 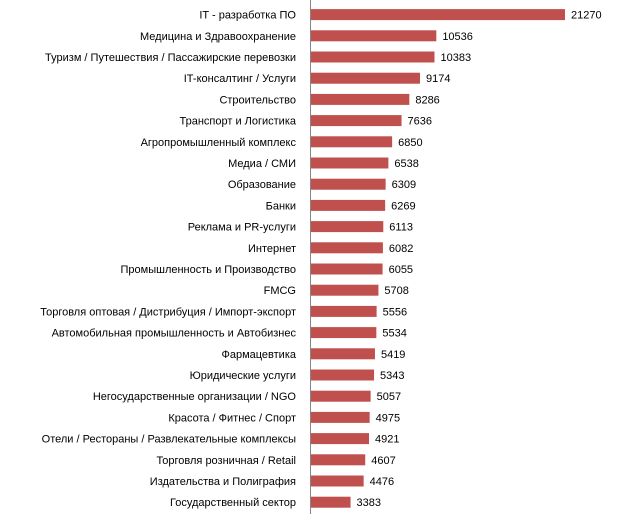 I want to click on category-label: IT-консалтинг / Услуги, so click(x=240, y=79).